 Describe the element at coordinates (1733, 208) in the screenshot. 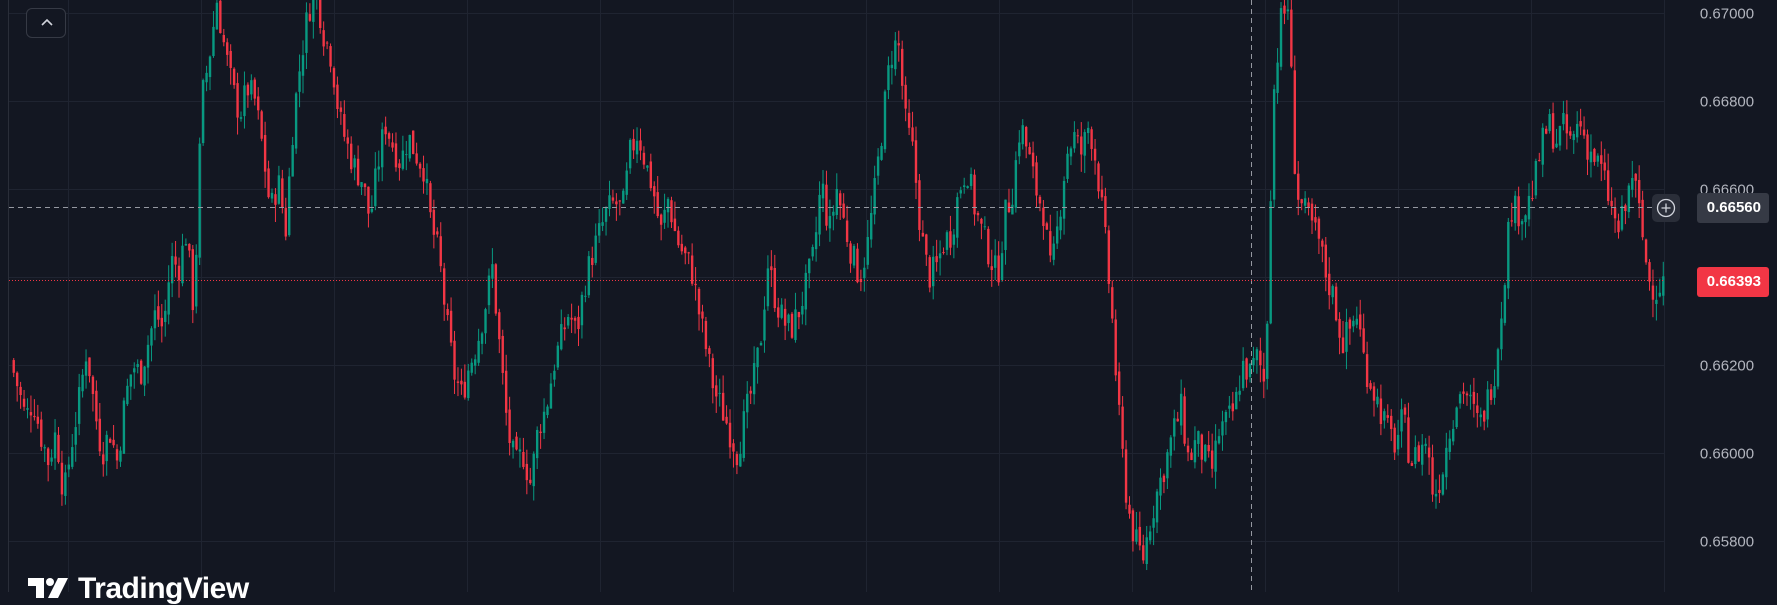

I see `crosshair-price-label: 0.66560` at that location.